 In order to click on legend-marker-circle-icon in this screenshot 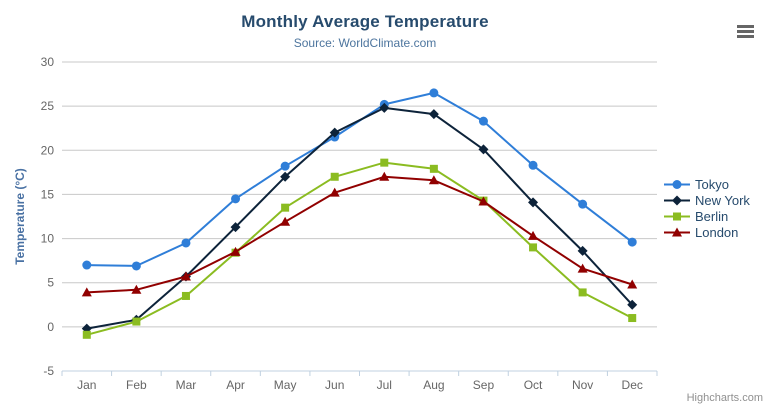, I will do `click(677, 184)`.